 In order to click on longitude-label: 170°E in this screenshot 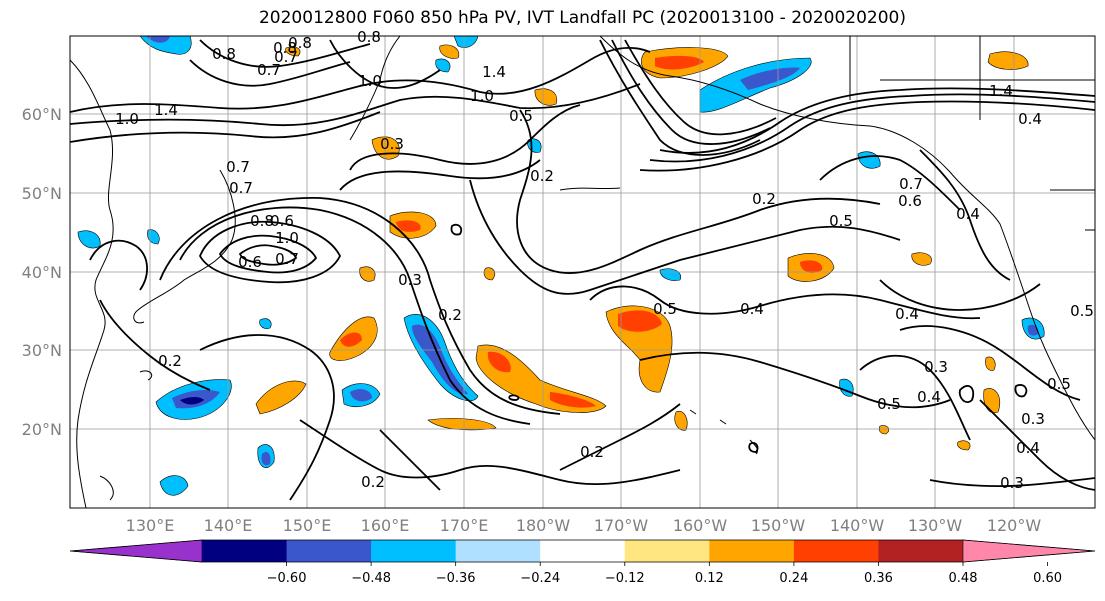, I will do `click(464, 525)`.